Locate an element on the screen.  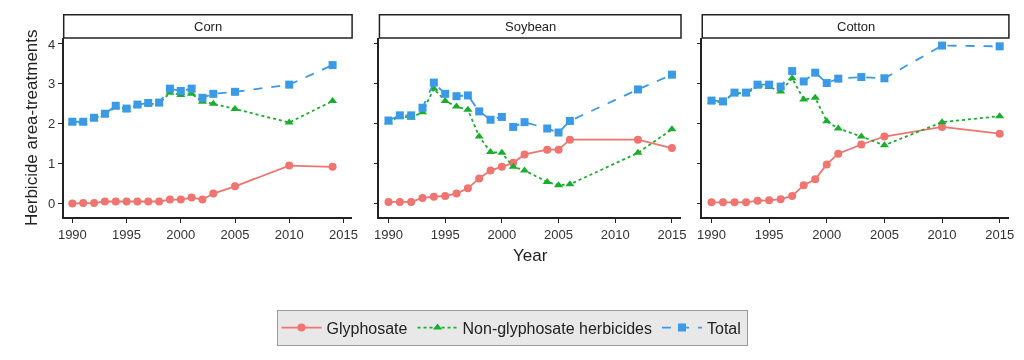
legend-label: Non-glyphosate herbicides is located at coordinates (557, 328).